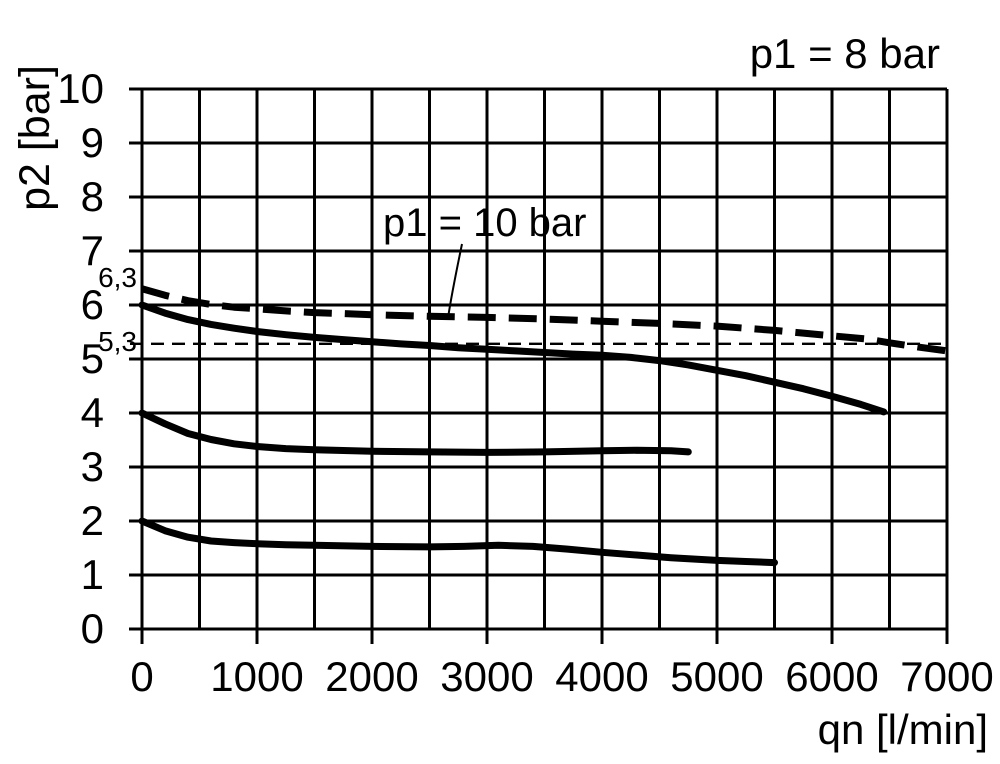  What do you see at coordinates (92, 628) in the screenshot?
I see `y-tick-label-0: 0` at bounding box center [92, 628].